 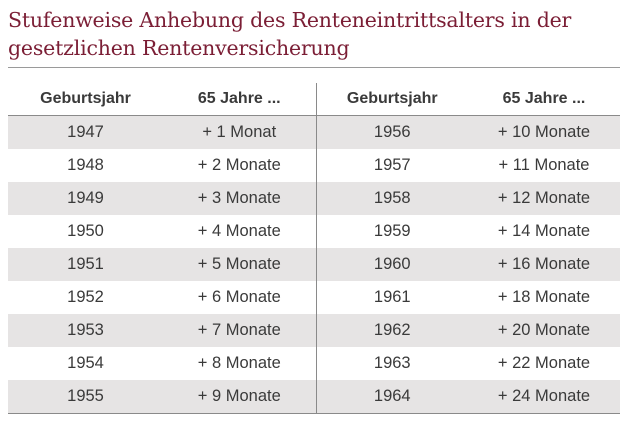 I want to click on header-birth-year-left: Geburtsjahr, so click(x=85, y=99).